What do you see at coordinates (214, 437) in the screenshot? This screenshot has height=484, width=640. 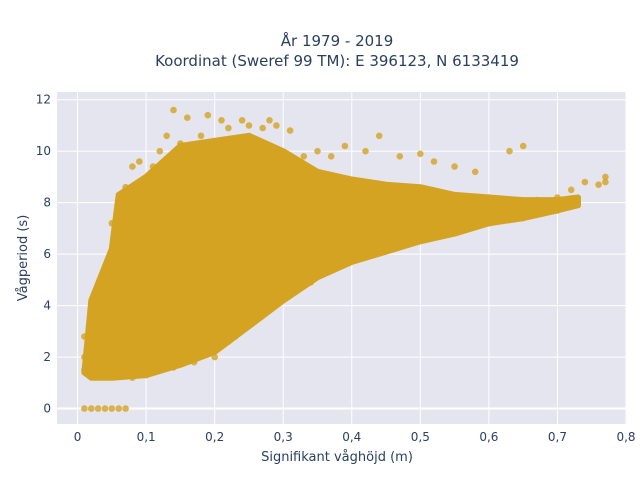 I see `x-tick-label: 0,2` at bounding box center [214, 437].